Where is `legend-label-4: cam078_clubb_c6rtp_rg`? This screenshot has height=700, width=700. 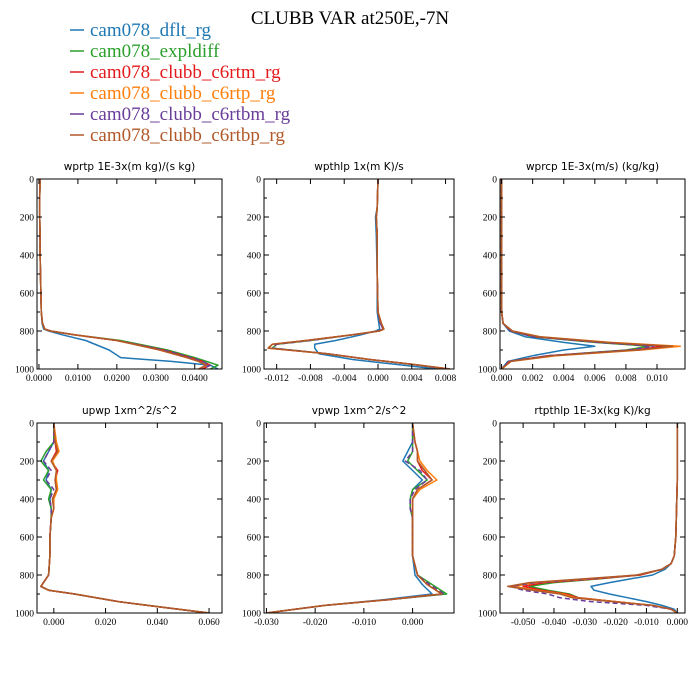
legend-label-4: cam078_clubb_c6rtp_rg is located at coordinates (183, 93).